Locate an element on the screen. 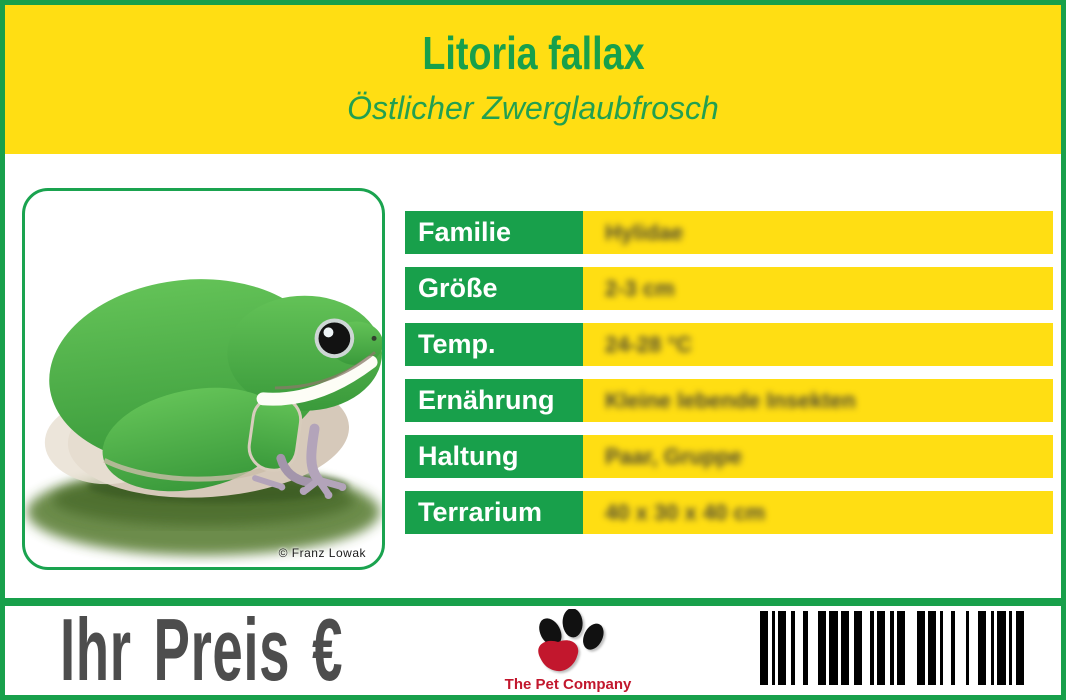 This screenshot has height=700, width=1066. company-name: The Pet Company is located at coordinates (568, 684).